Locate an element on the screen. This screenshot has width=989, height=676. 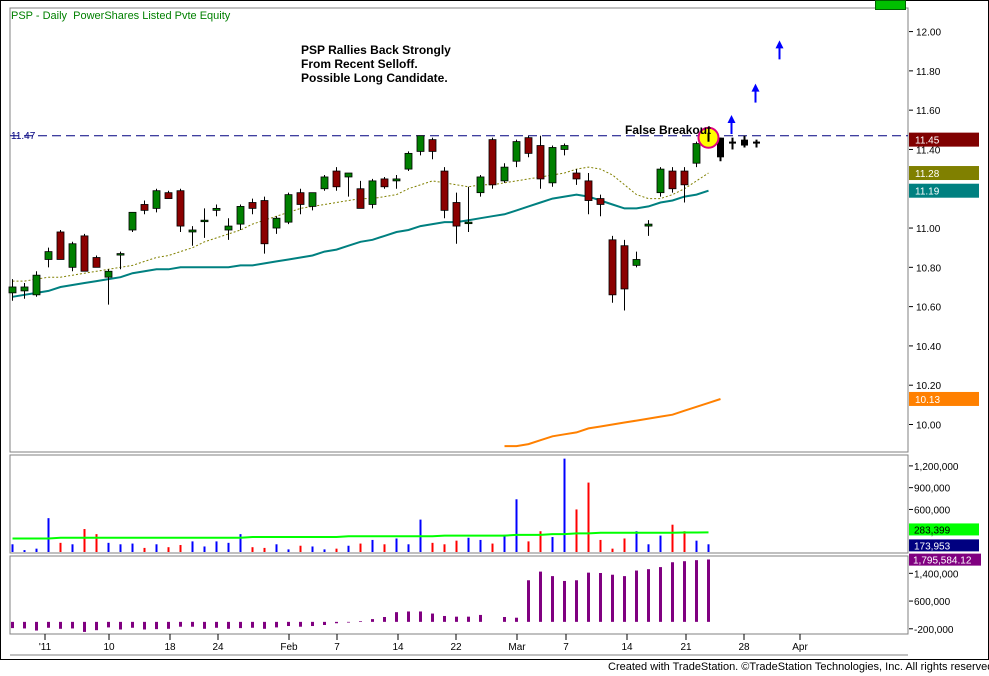
date-tick-label: 28 is located at coordinates (744, 647).